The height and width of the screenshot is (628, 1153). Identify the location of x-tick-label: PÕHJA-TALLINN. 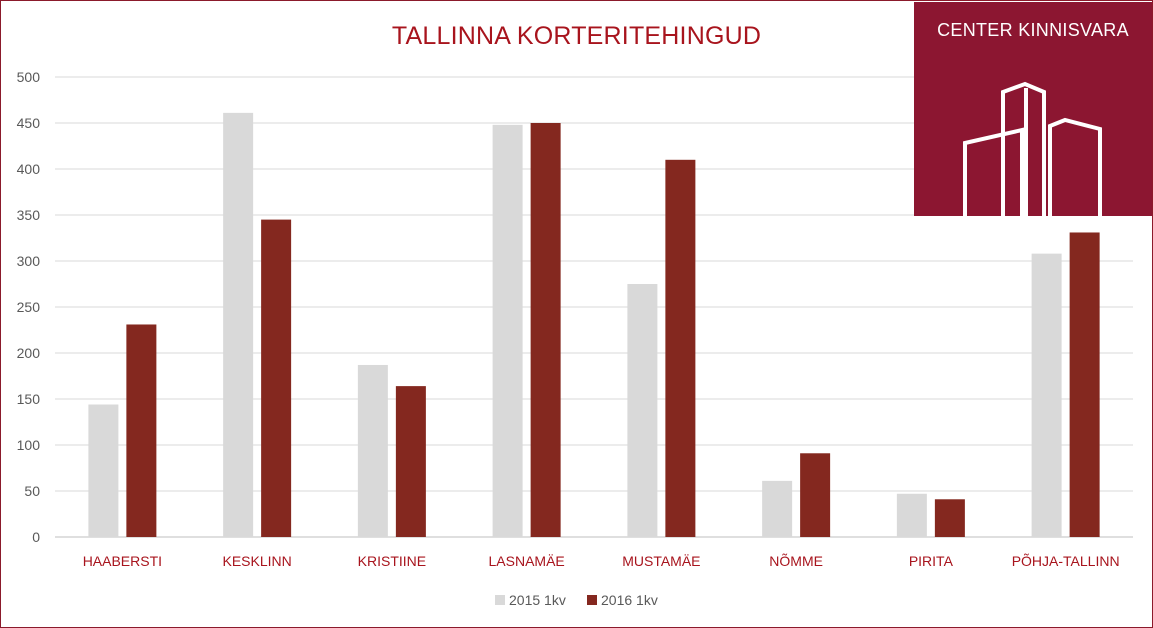
(1066, 561).